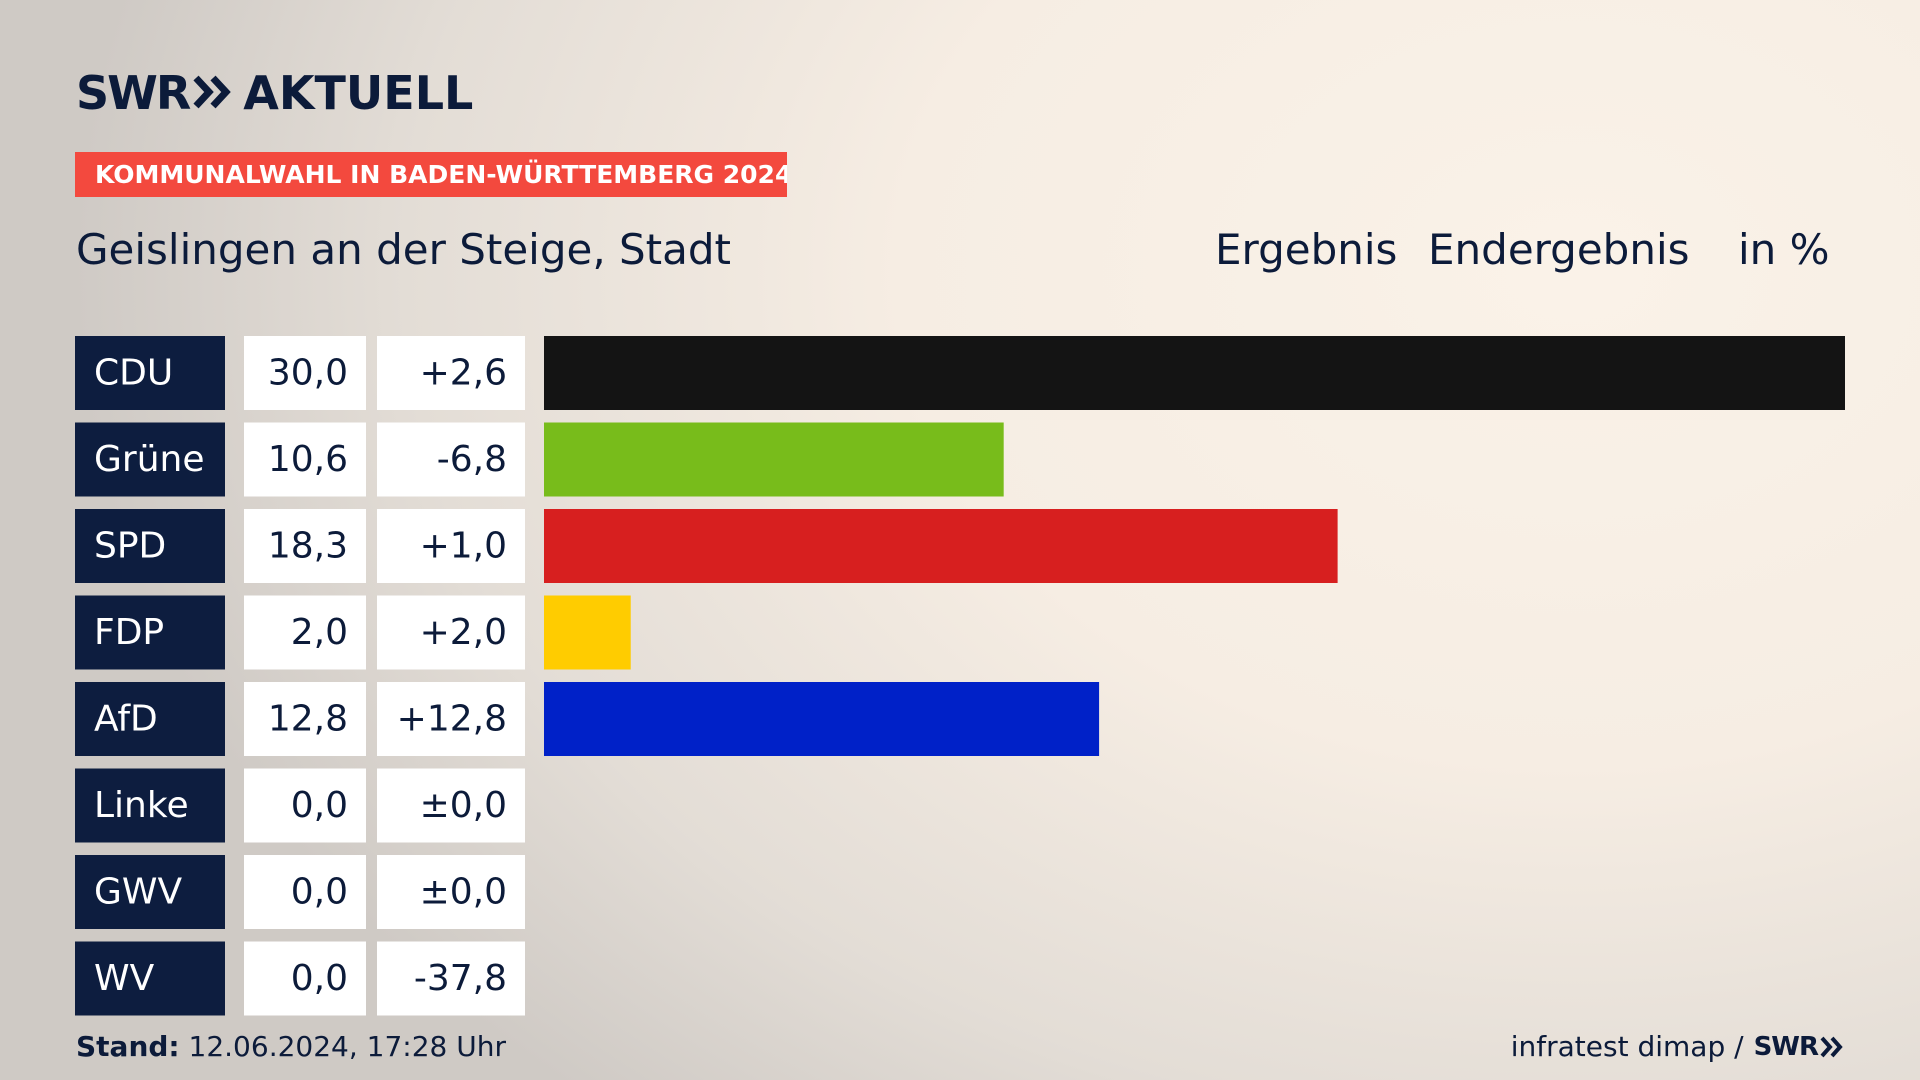  Describe the element at coordinates (141, 805) in the screenshot. I see `party-label: Linke` at that location.